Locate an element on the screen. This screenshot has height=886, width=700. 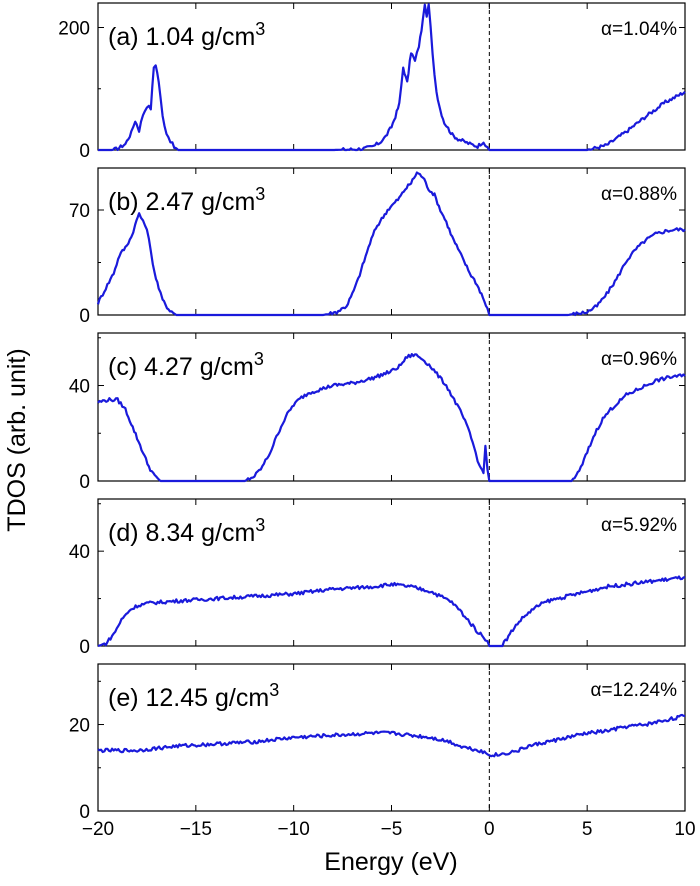
x-tick-label: 5 is located at coordinates (587, 829).